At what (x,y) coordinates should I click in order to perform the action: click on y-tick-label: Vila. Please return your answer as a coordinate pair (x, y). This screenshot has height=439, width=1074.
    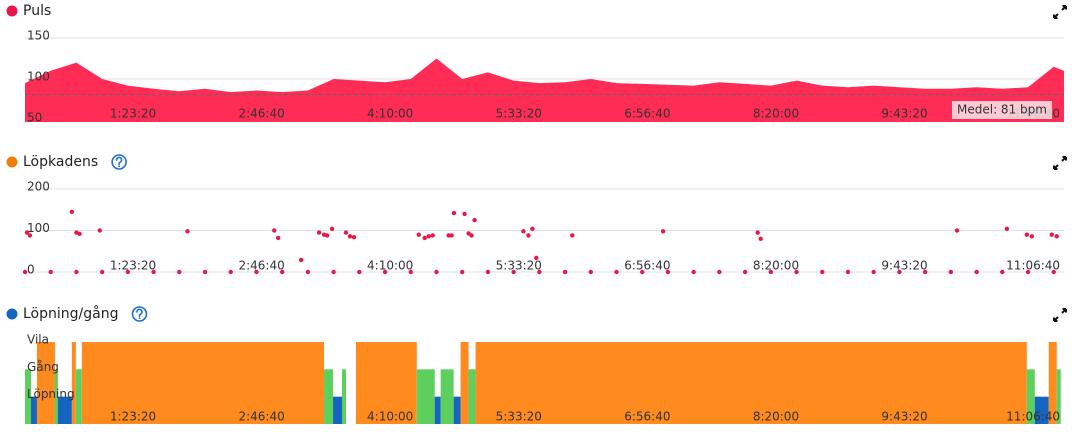
    Looking at the image, I should click on (38, 340).